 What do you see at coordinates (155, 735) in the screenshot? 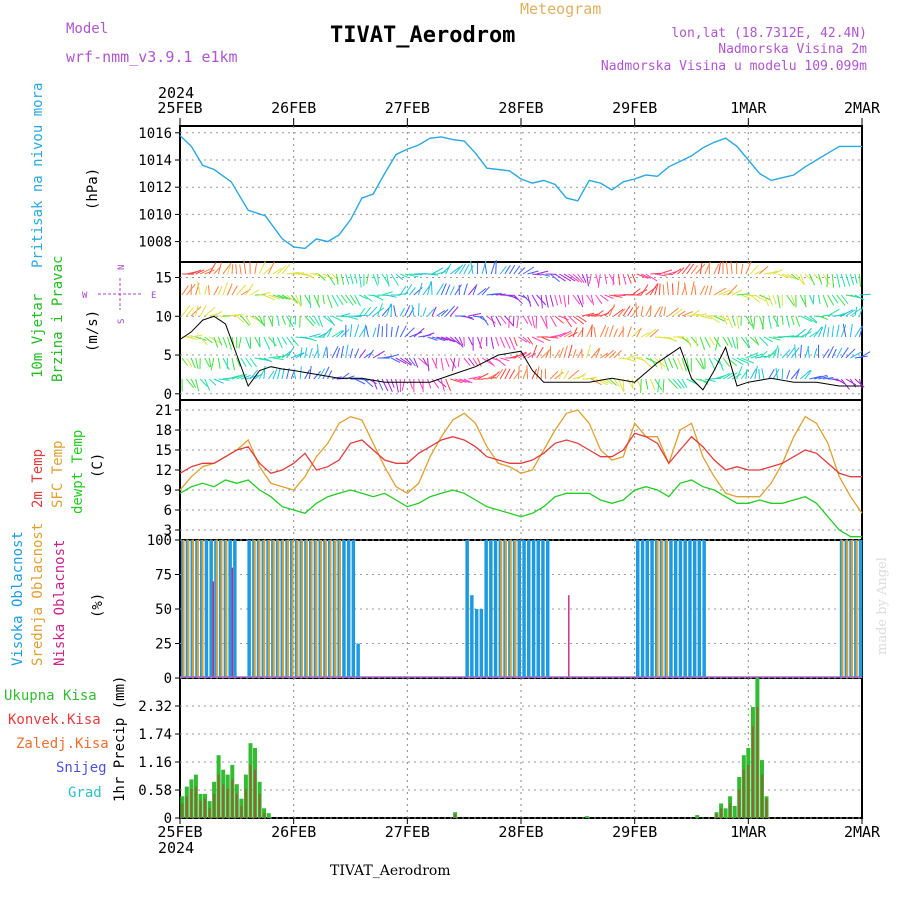
I see `precip-ytick-label: 1.74` at bounding box center [155, 735].